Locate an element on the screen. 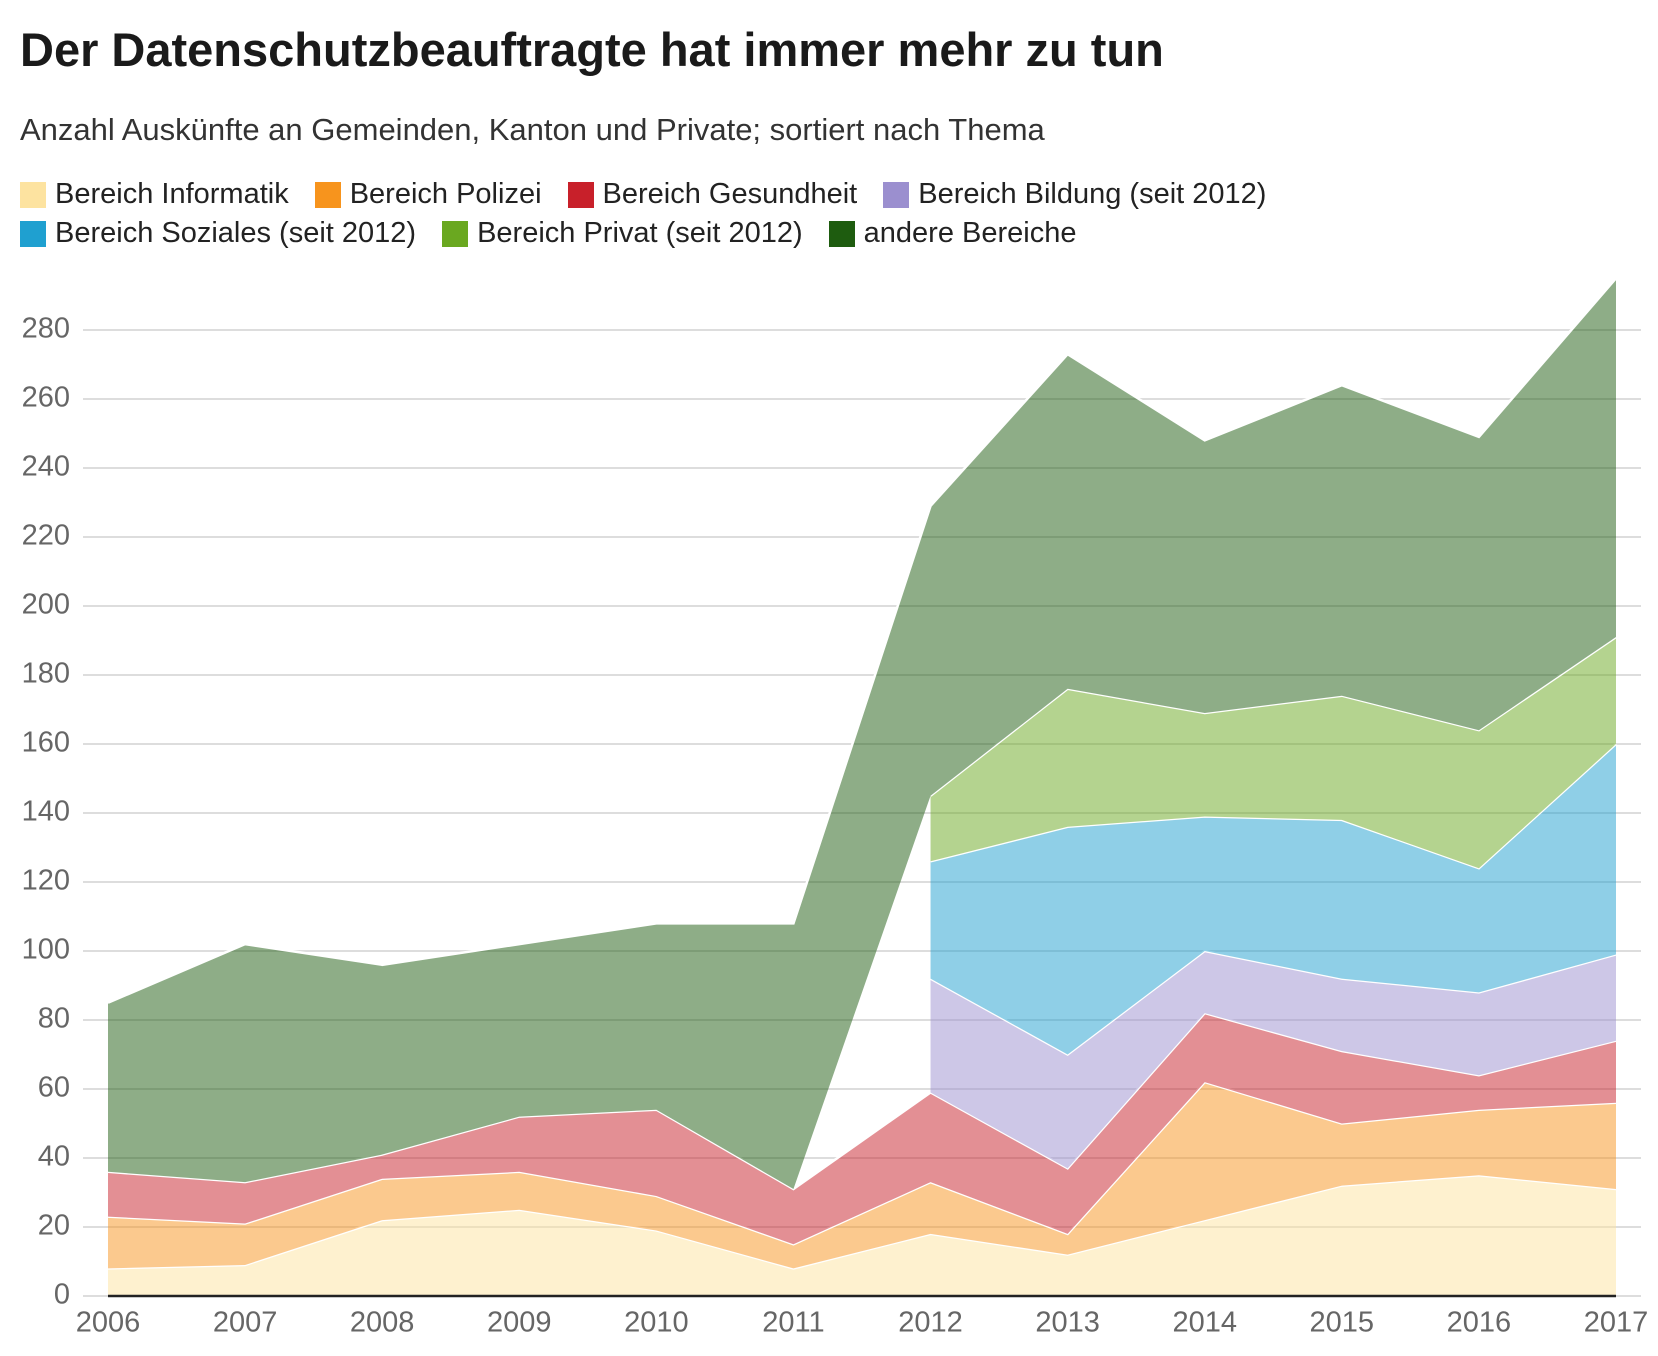 This screenshot has height=1356, width=1658. y-tick-label: 20 is located at coordinates (54, 1226).